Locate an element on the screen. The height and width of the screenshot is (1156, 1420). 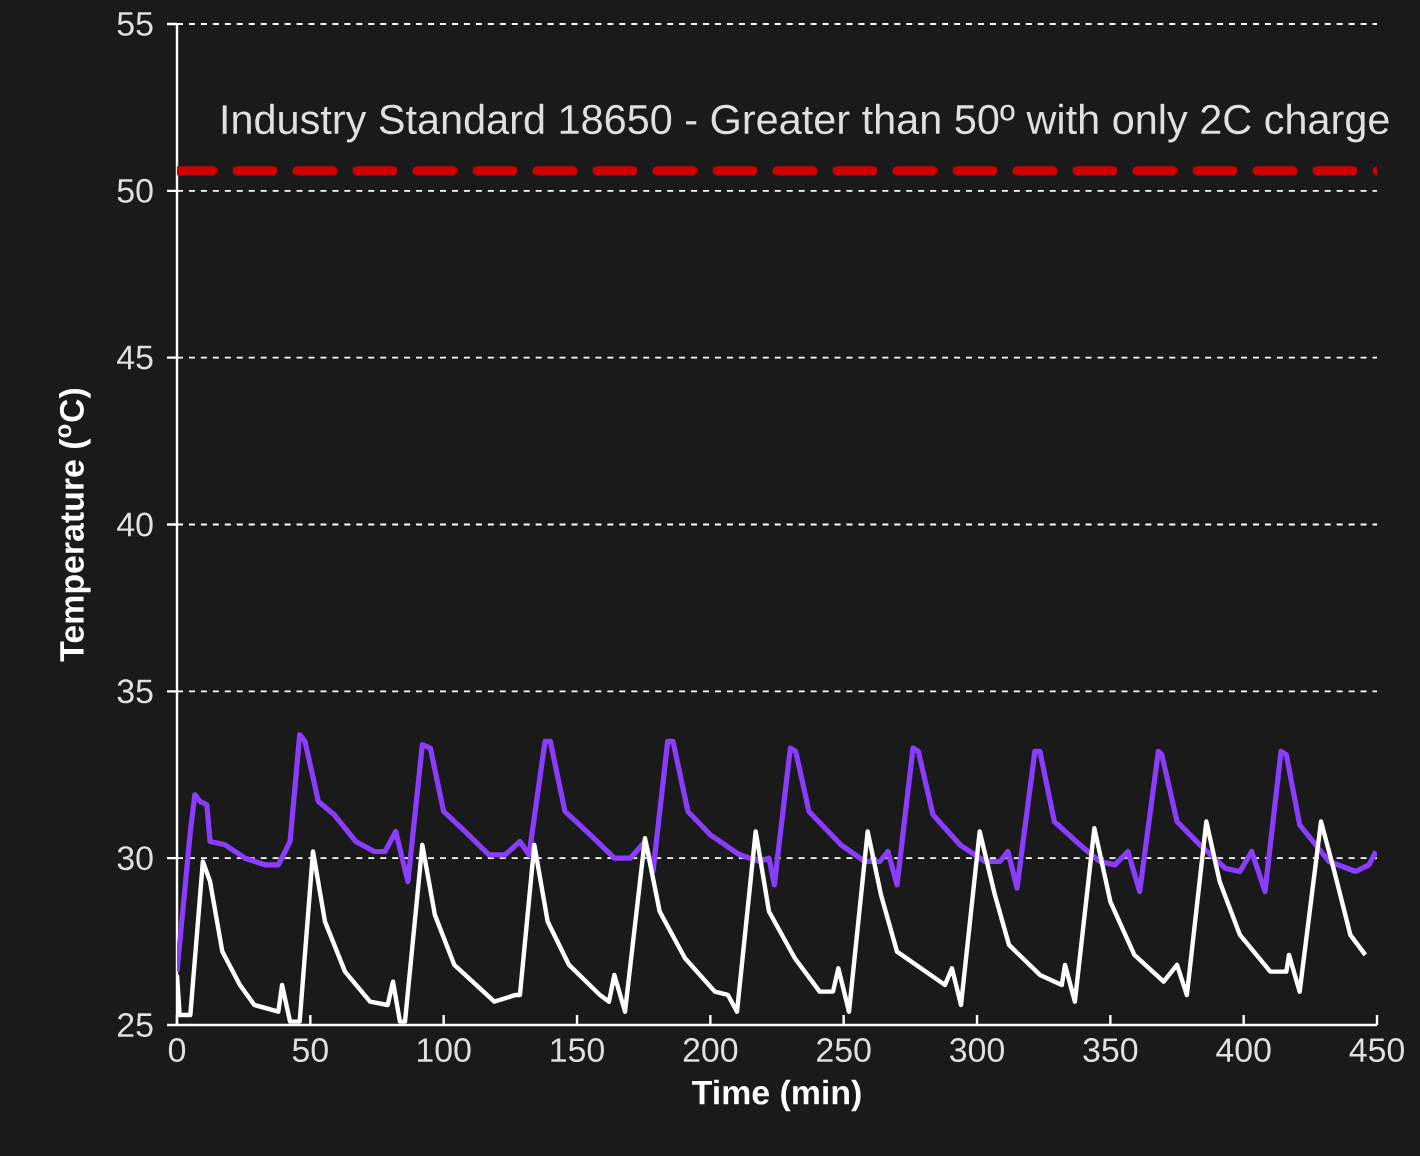
x-tick-label: 450 is located at coordinates (1376, 1050).